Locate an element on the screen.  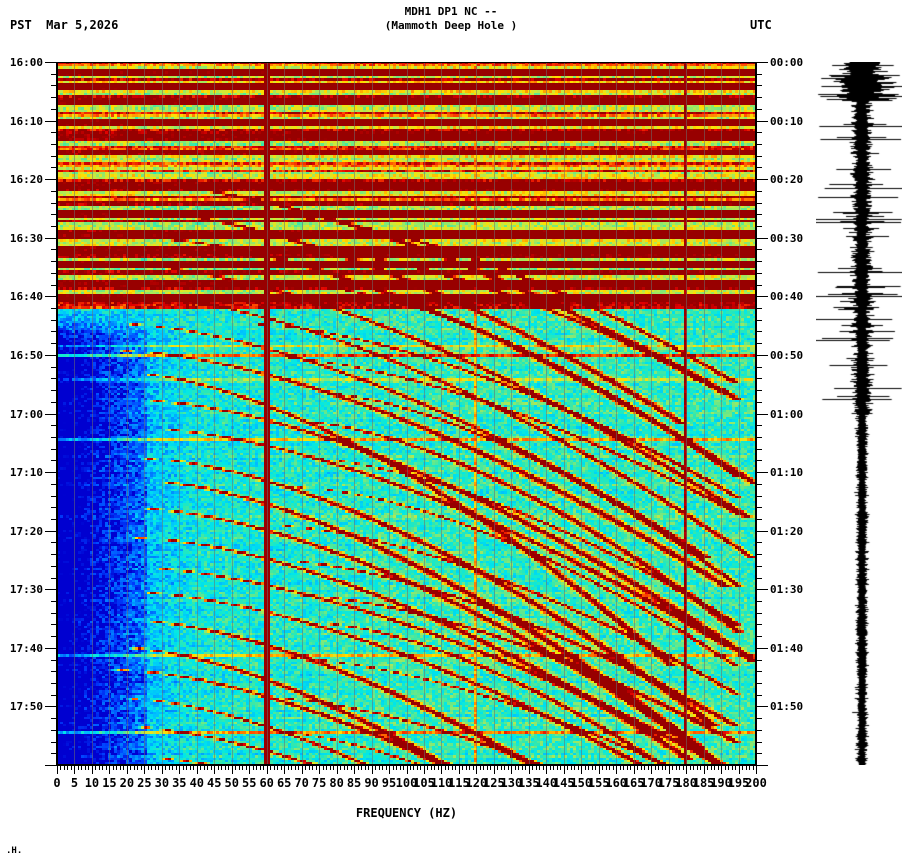
frequency-axis-label: 120 is located at coordinates (476, 783).